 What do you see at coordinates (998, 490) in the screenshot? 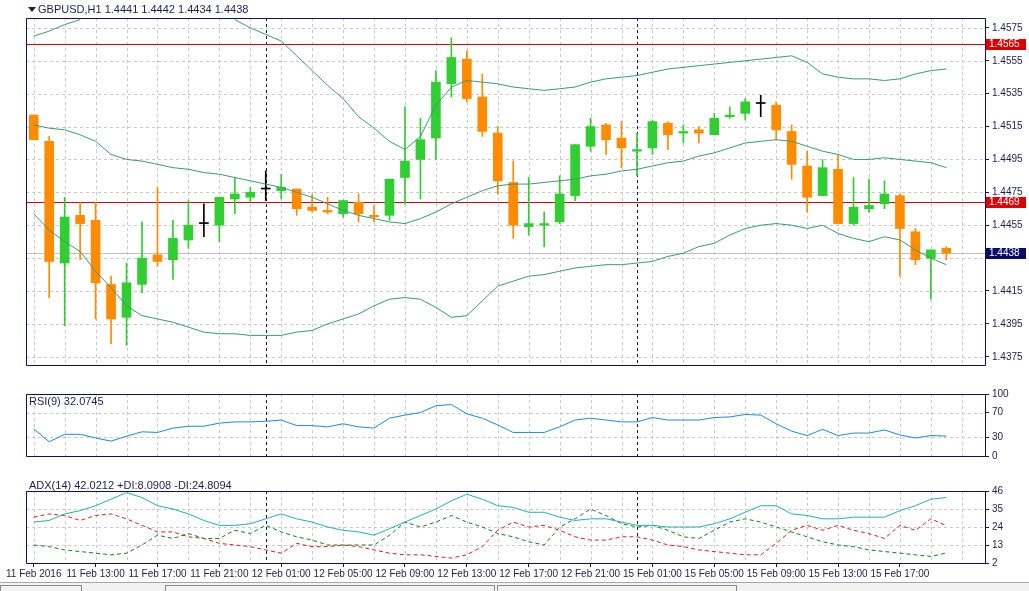
I see `y-tick-label: 46` at bounding box center [998, 490].